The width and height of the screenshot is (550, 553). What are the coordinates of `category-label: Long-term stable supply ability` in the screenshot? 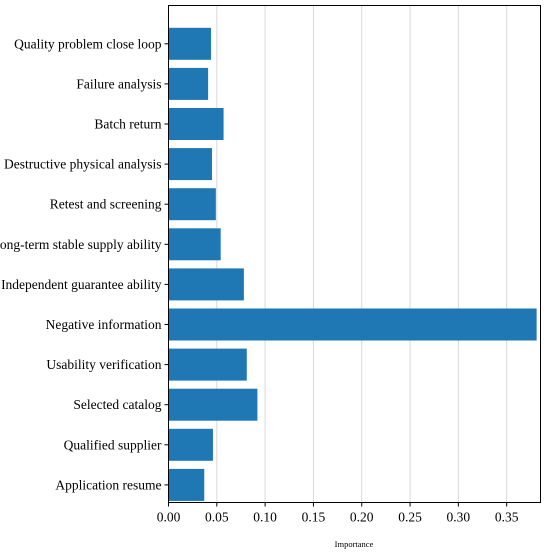 It's located at (81, 244).